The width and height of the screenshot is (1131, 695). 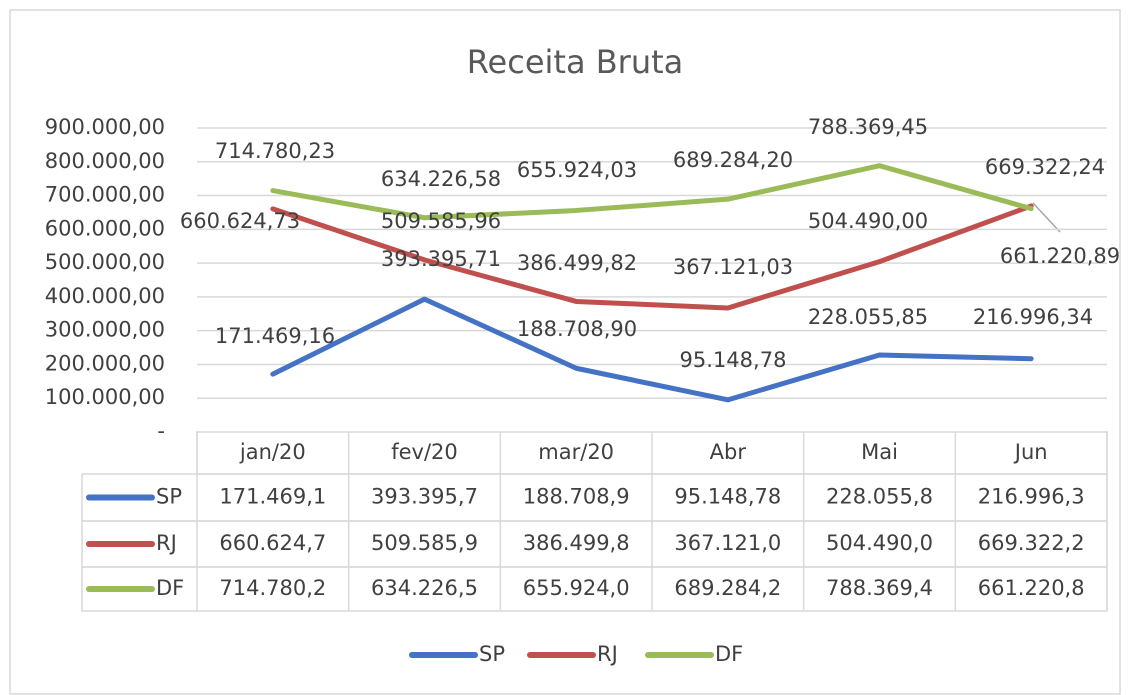 What do you see at coordinates (105, 262) in the screenshot?
I see `y-tick-label: 500.000,00` at bounding box center [105, 262].